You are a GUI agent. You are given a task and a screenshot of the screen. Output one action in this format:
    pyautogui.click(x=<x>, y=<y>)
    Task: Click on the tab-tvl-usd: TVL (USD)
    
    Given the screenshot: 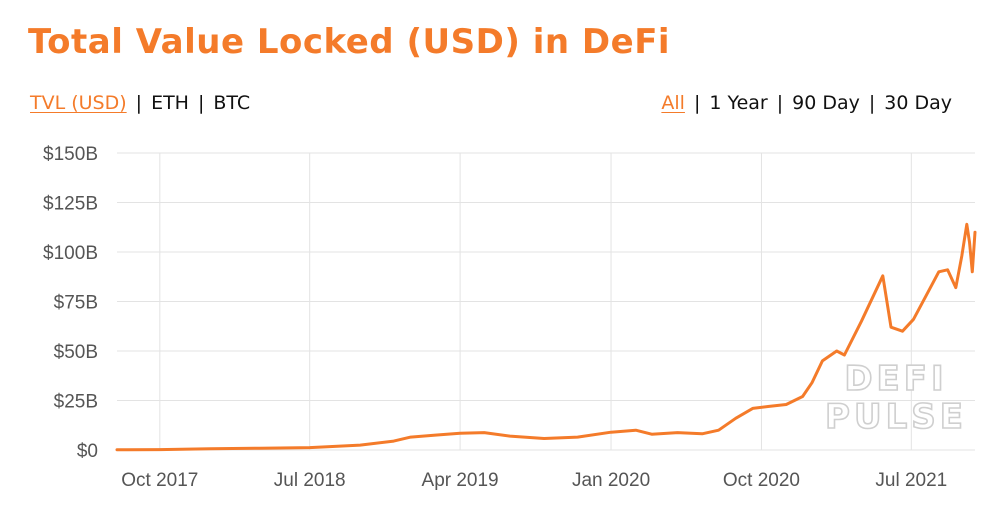 What is the action you would take?
    pyautogui.click(x=78, y=103)
    